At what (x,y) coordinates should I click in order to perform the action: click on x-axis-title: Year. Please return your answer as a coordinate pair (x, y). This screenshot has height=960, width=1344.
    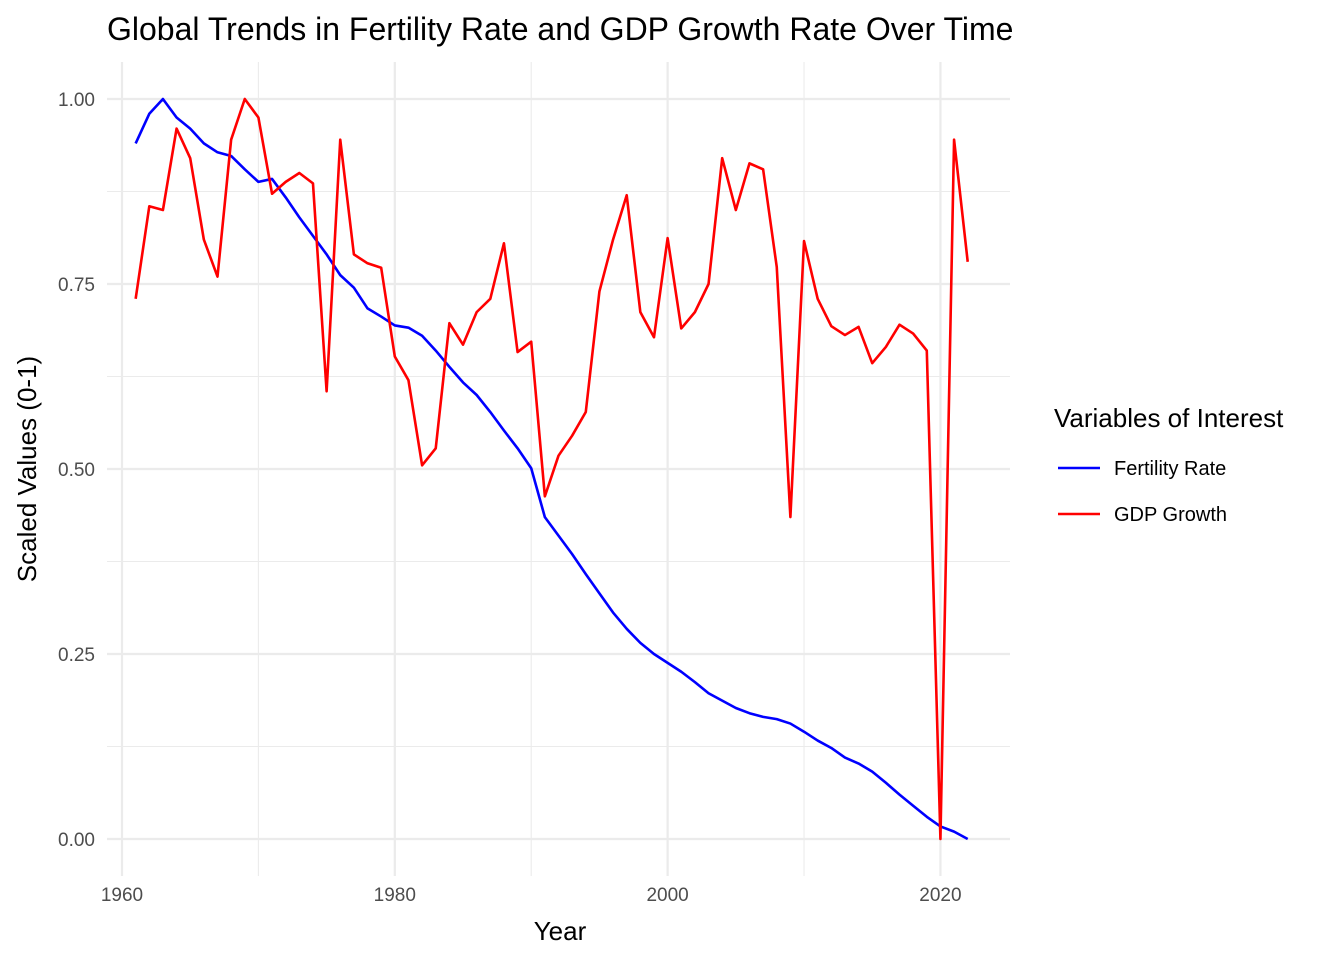
    Looking at the image, I should click on (560, 931).